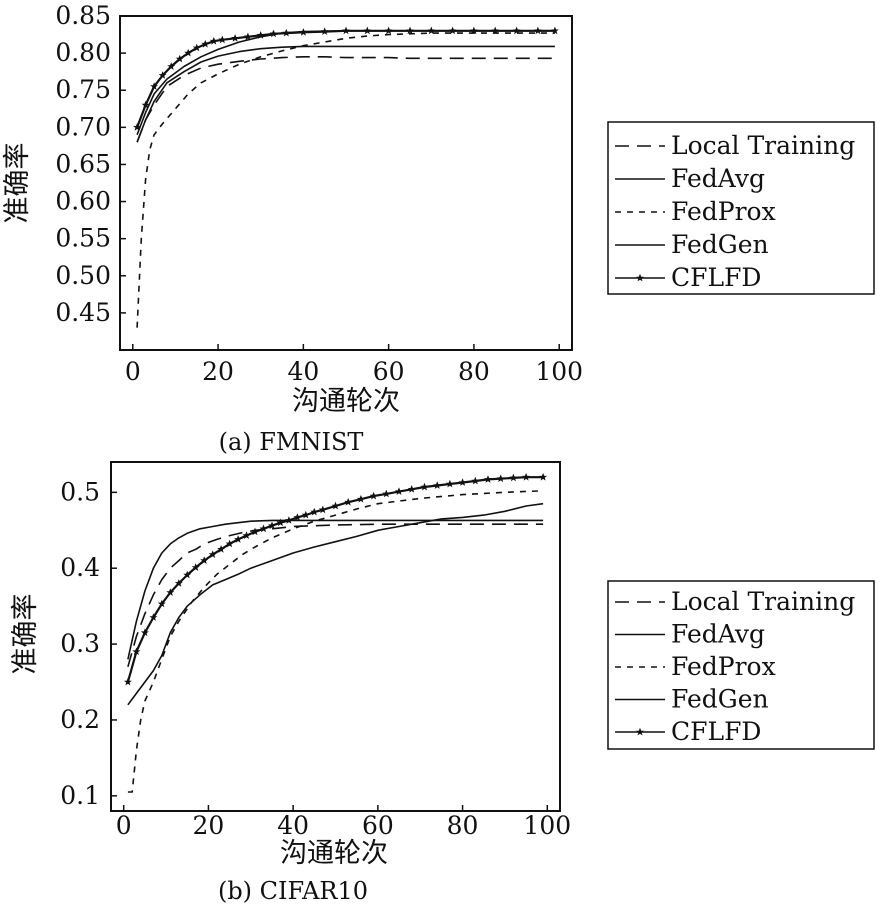 Image resolution: width=884 pixels, height=909 pixels. I want to click on y-tick-label: 0.4, so click(80, 567).